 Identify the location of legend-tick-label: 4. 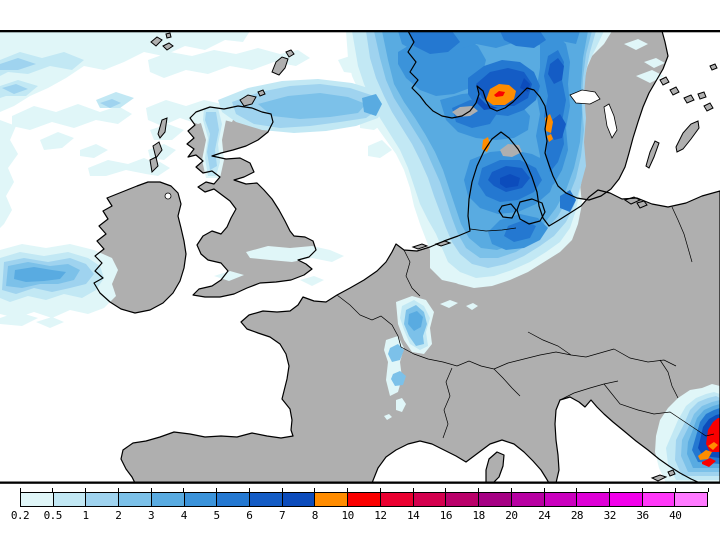
(184, 515).